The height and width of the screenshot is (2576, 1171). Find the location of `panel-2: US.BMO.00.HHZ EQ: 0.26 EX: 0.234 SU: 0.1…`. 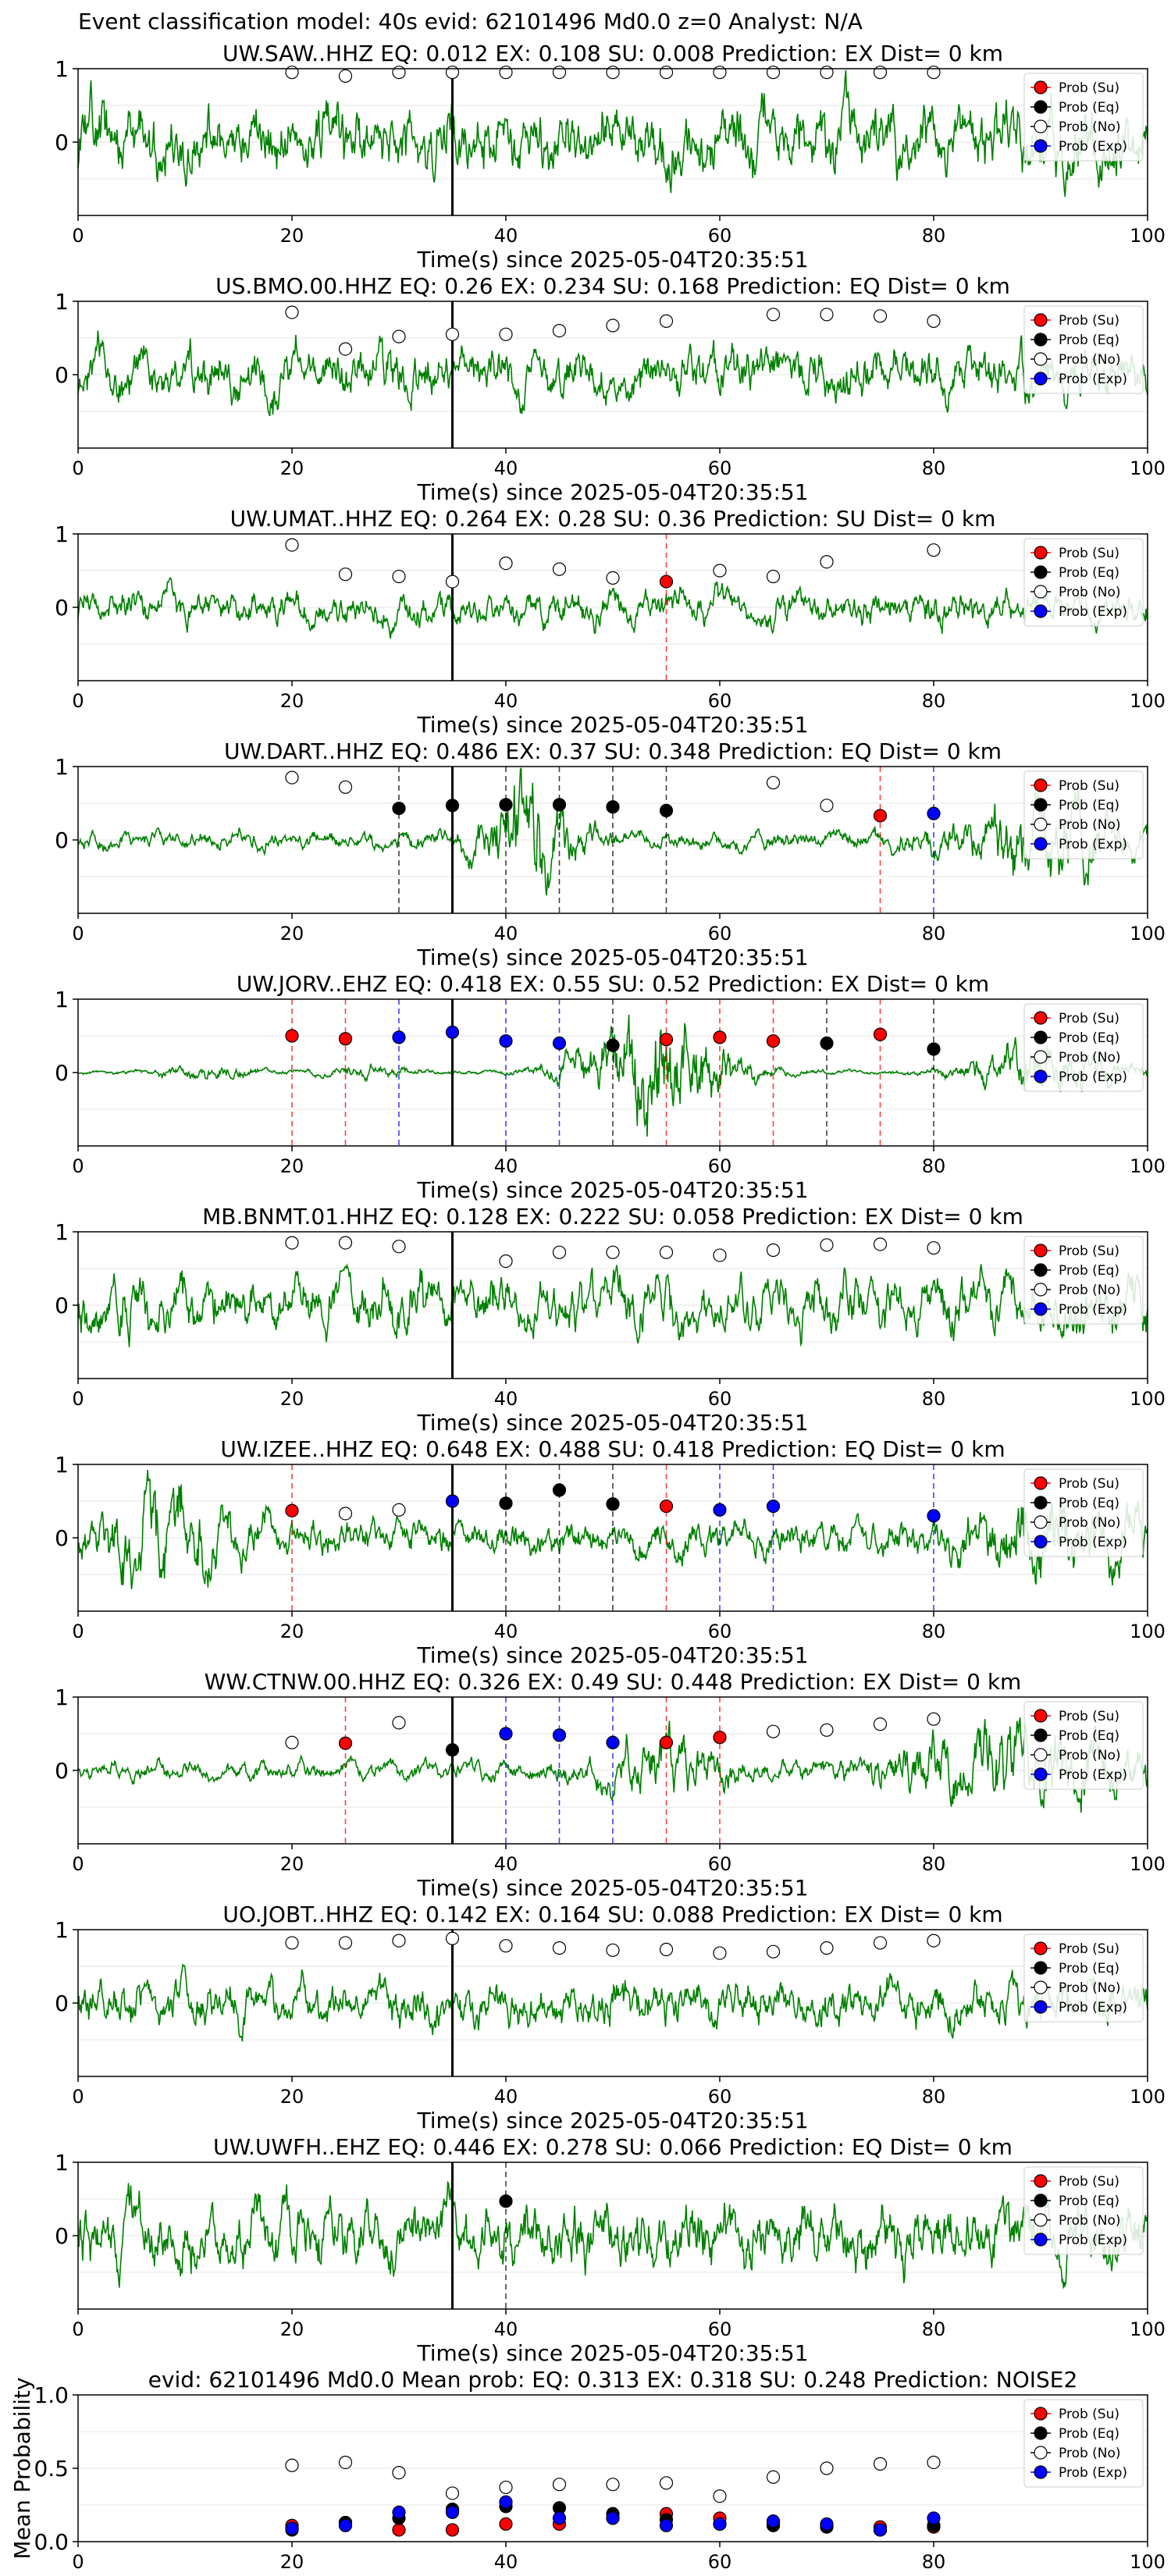

panel-2: US.BMO.00.HHZ EQ: 0.26 EX: 0.234 SU: 0.1… is located at coordinates (610, 389).